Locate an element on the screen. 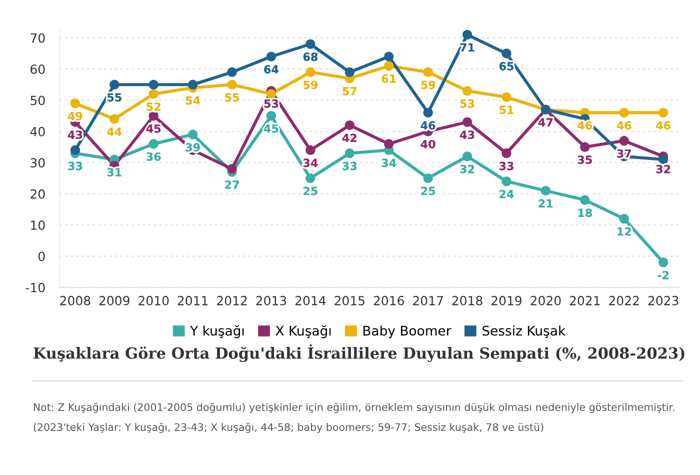 This screenshot has height=475, width=700. y-tick-label: -10 is located at coordinates (35, 287).